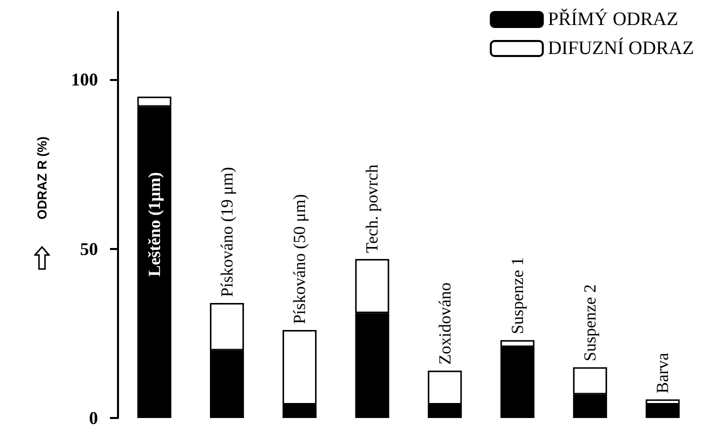 The height and width of the screenshot is (430, 709). What do you see at coordinates (621, 48) in the screenshot?
I see `legend-label: DIFUZNÍ ODRAZ` at bounding box center [621, 48].